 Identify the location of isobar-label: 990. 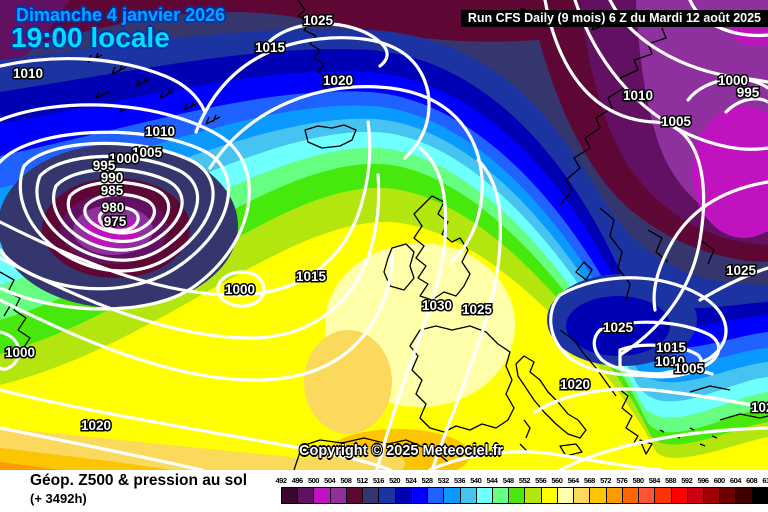
(112, 177).